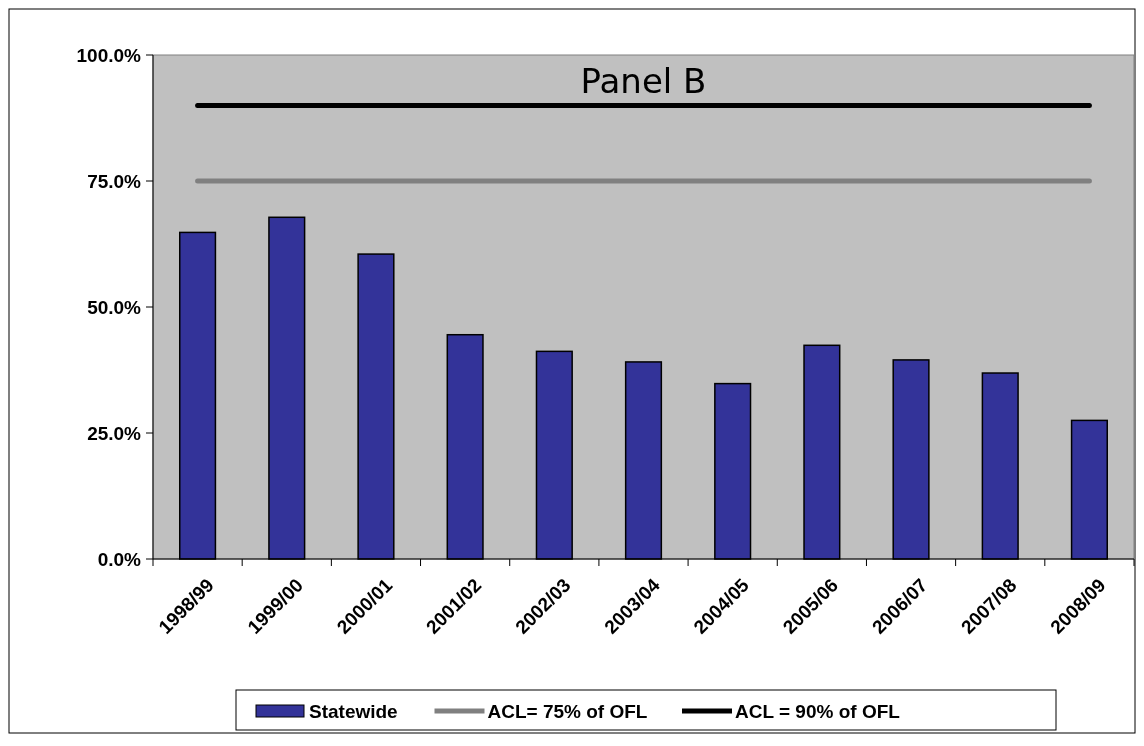 The image size is (1144, 746). Describe the element at coordinates (567, 711) in the screenshot. I see `legend-label: ACL= 75% of OFL` at that location.